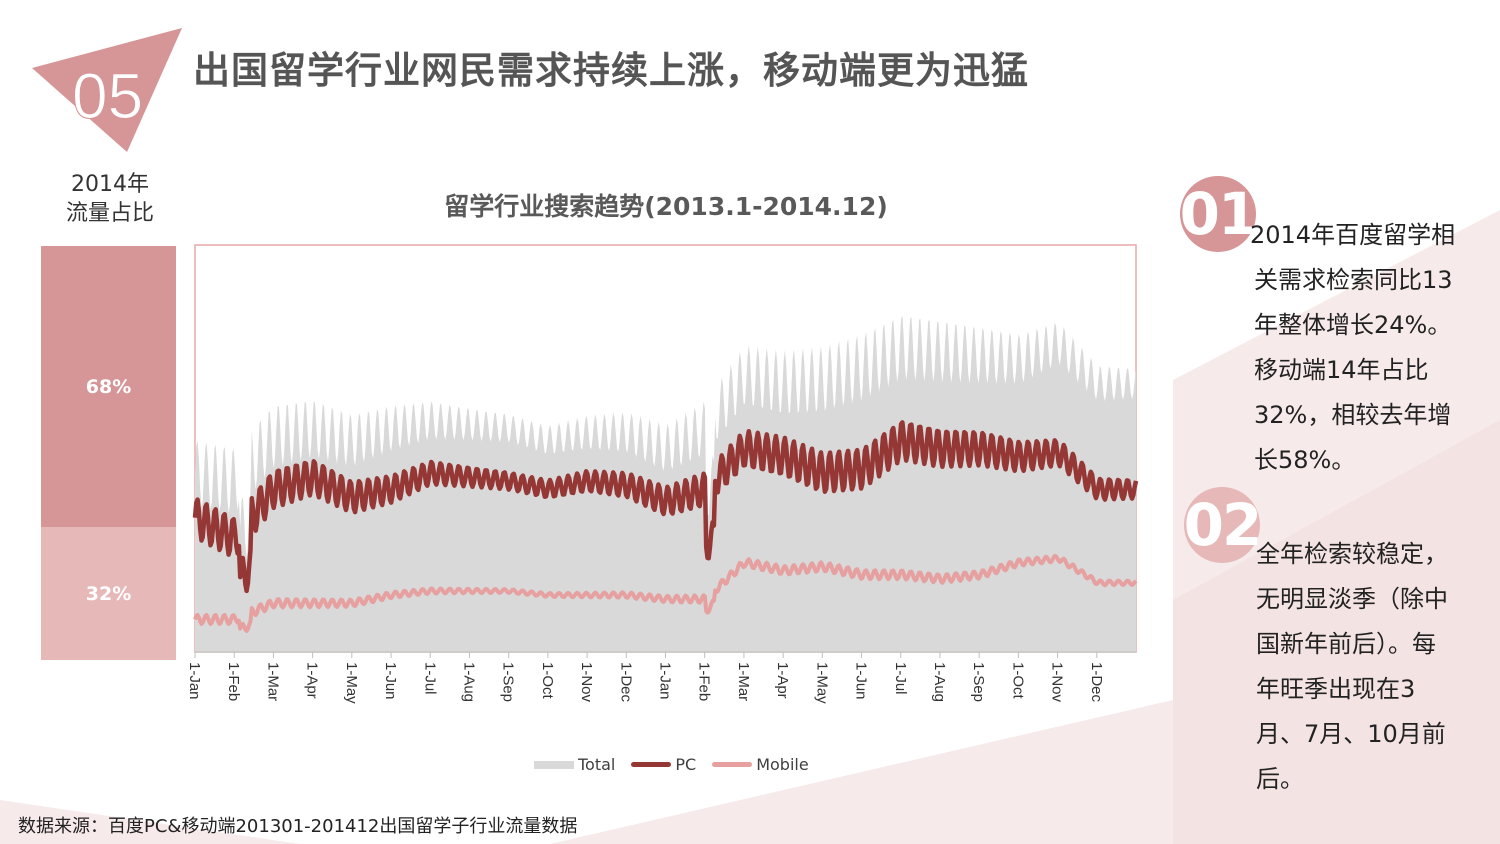  I want to click on legend-item-mobile: Mobile, so click(760, 764).